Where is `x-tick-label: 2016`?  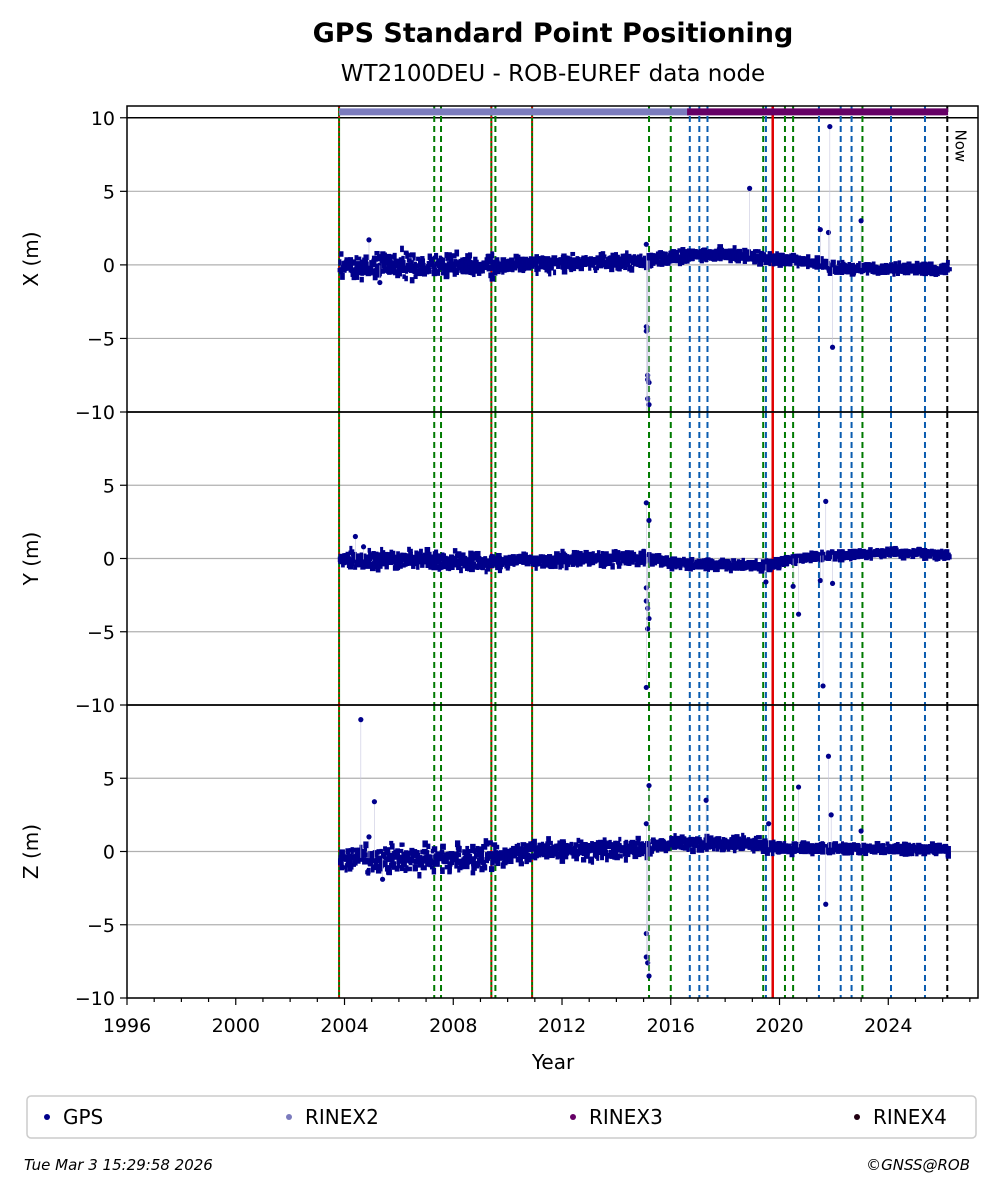
x-tick-label: 2016 is located at coordinates (671, 1026).